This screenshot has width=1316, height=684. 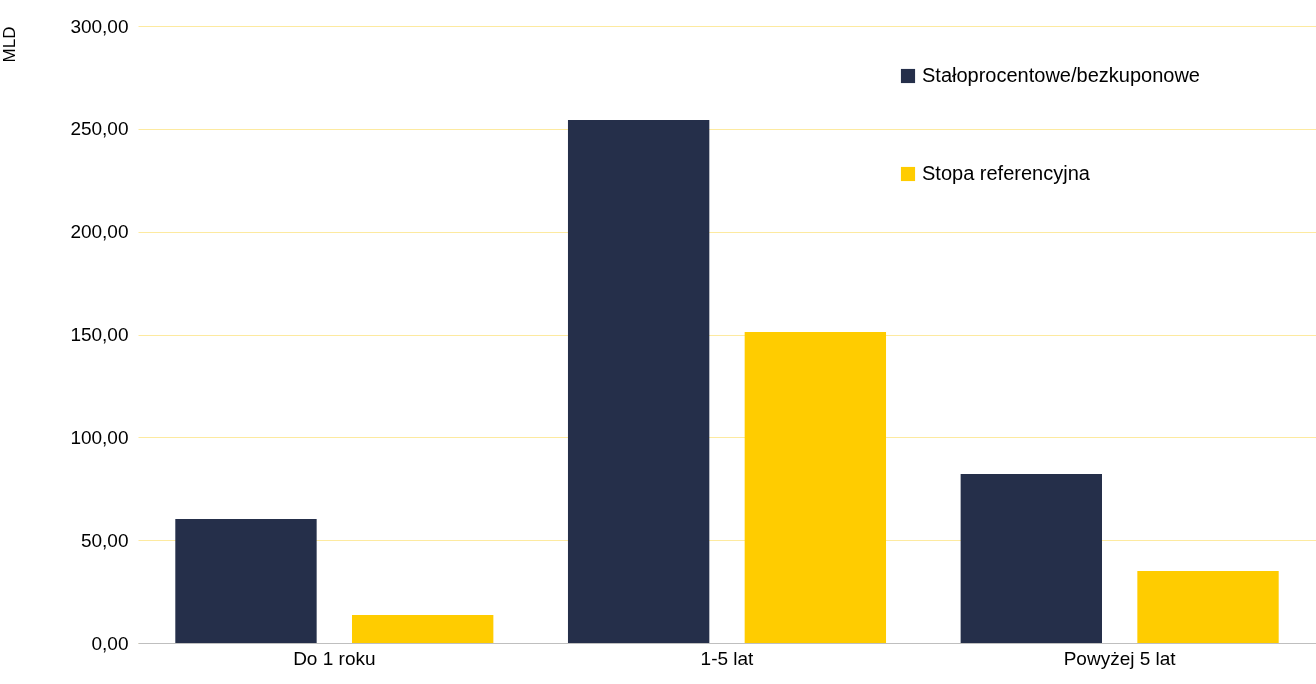 I want to click on y-tick-label: 0,00, so click(x=110, y=643).